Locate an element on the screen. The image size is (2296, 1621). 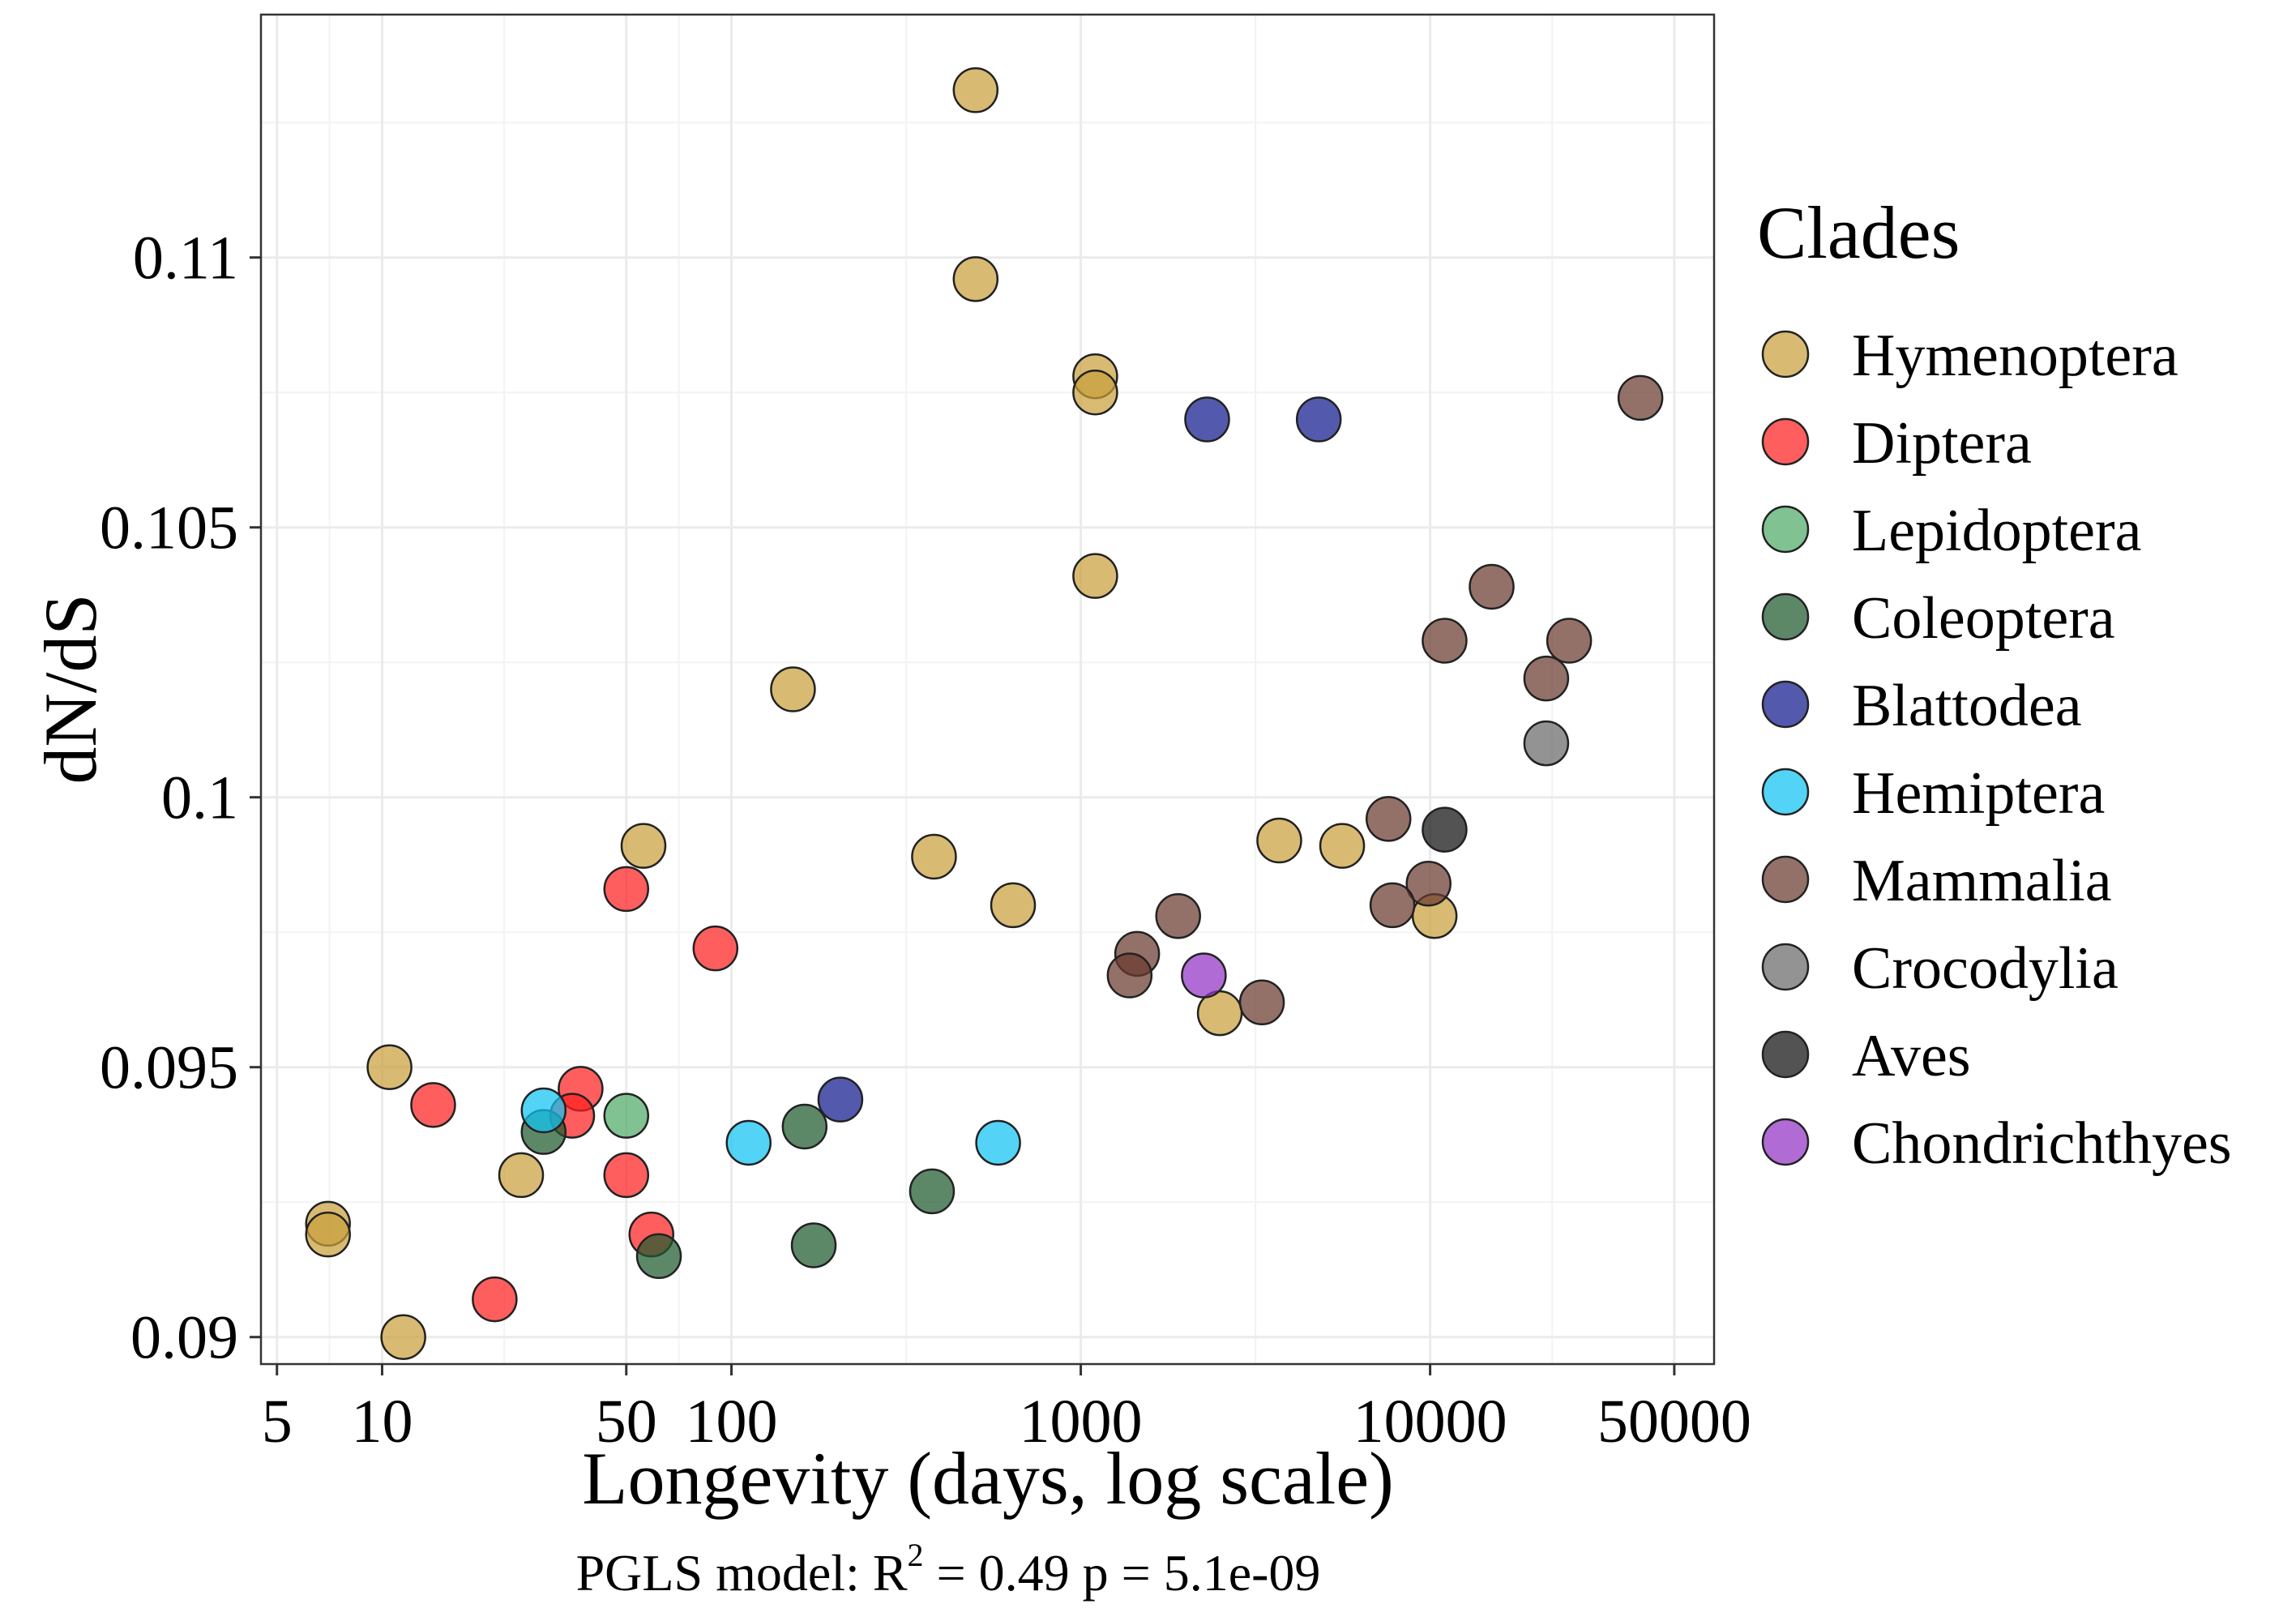
legend-label-chondrichthyes: Chondrichthyes is located at coordinates (2042, 1144).